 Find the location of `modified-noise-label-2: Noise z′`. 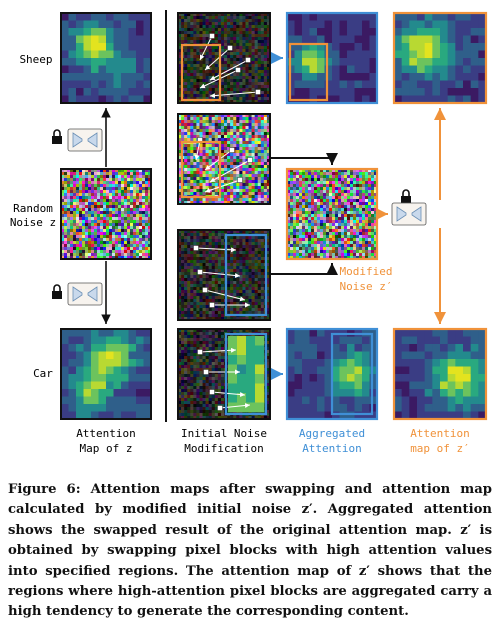

modified-noise-label-2: Noise z′ is located at coordinates (366, 286).